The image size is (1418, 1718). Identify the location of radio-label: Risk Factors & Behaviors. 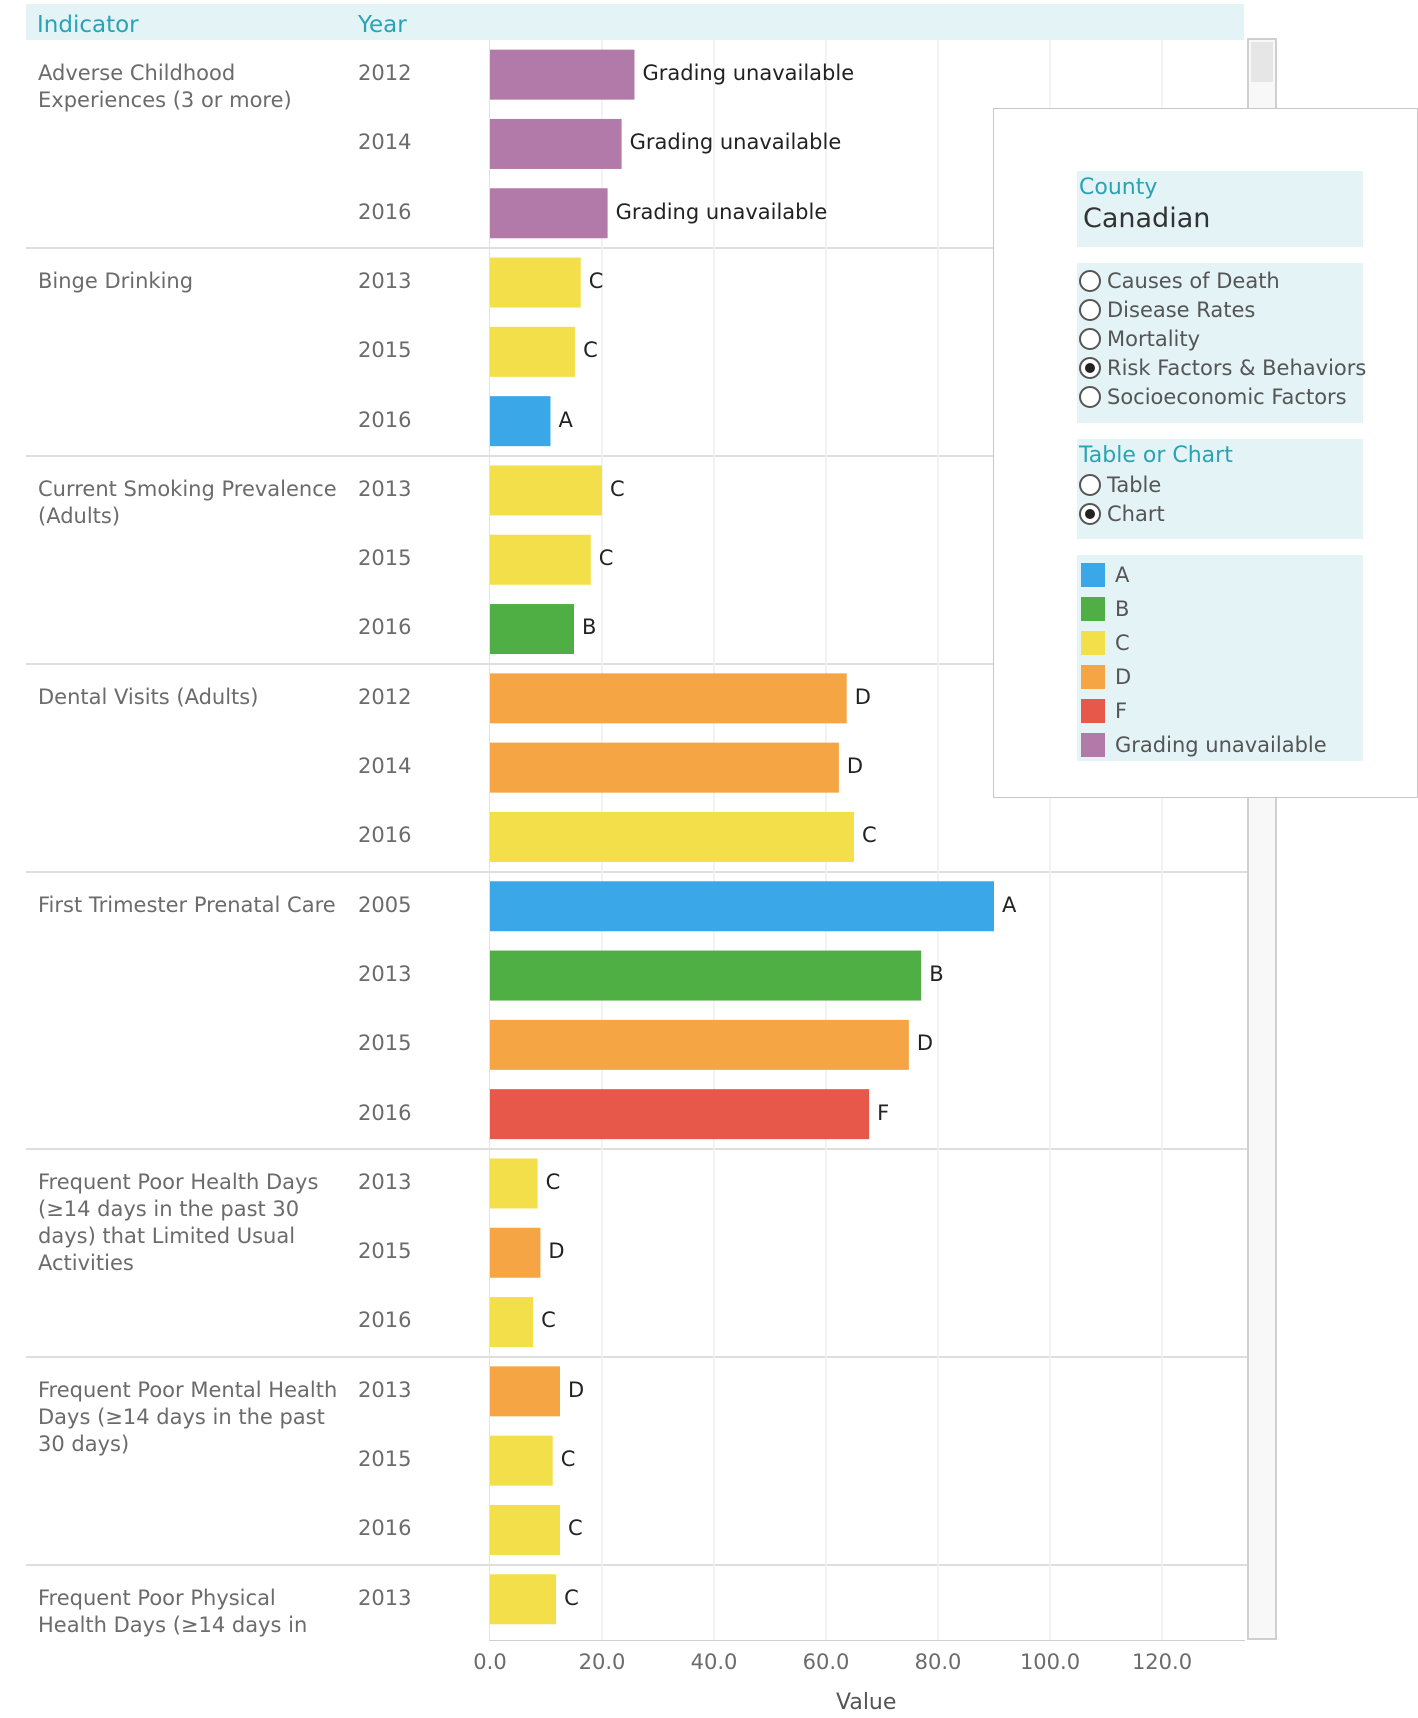
(1236, 368).